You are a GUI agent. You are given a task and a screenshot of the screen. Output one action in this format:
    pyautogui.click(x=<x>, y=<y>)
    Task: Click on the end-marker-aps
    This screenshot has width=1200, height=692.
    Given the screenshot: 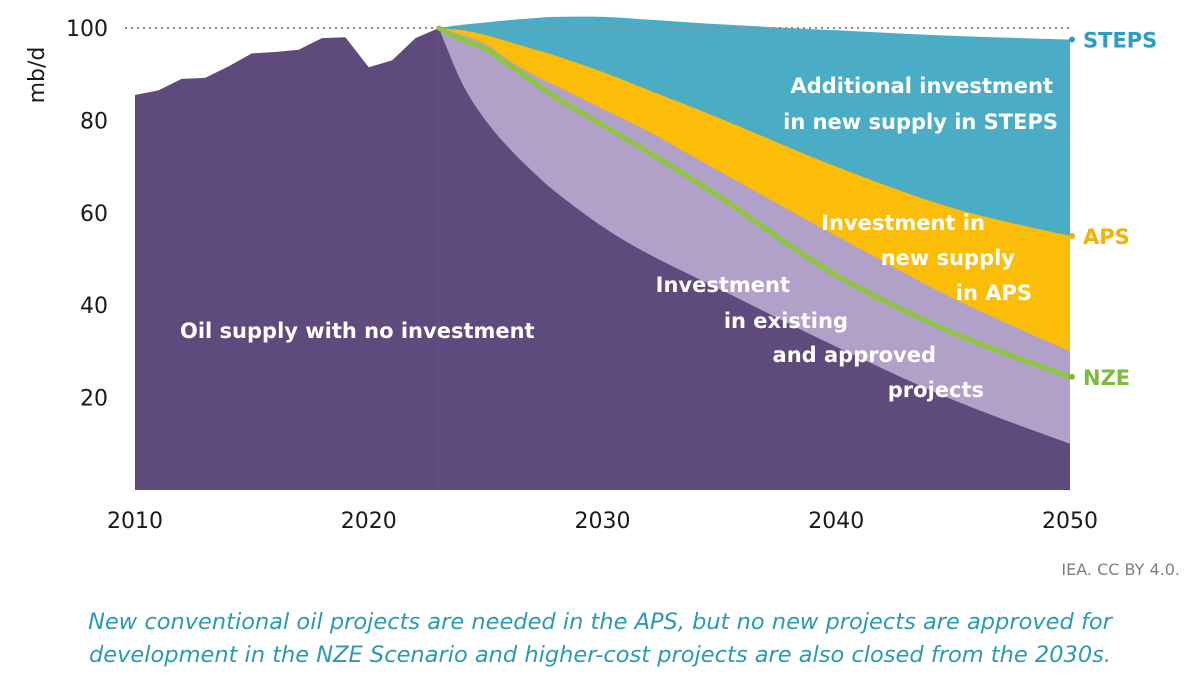 What is the action you would take?
    pyautogui.click(x=1072, y=235)
    